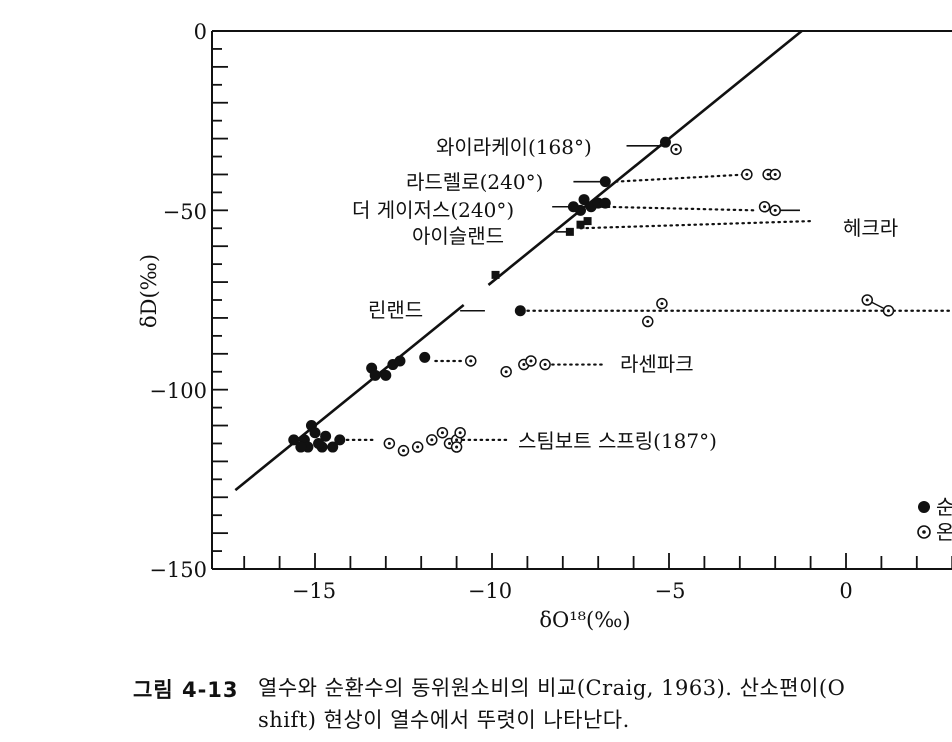  Describe the element at coordinates (584, 620) in the screenshot. I see `x-axis-label: δO¹⁸(‰)` at that location.